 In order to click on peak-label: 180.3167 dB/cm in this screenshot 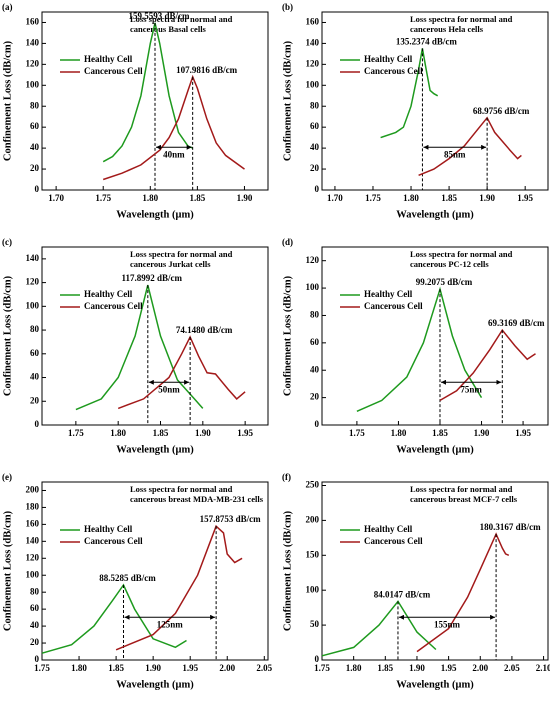, I will do `click(511, 527)`.